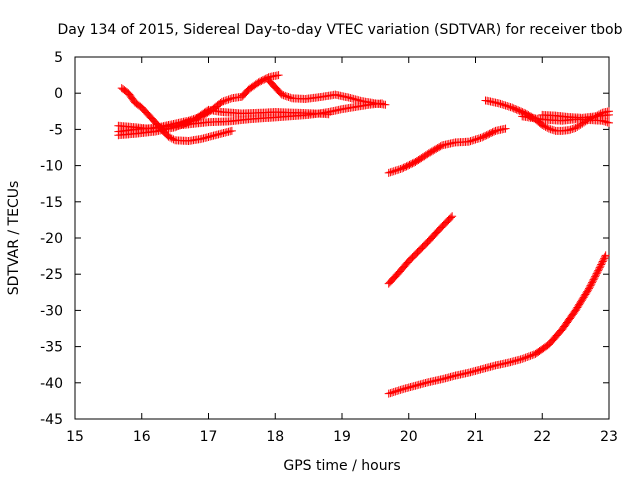  Describe the element at coordinates (58, 58) in the screenshot. I see `y-tick-label: 5` at that location.